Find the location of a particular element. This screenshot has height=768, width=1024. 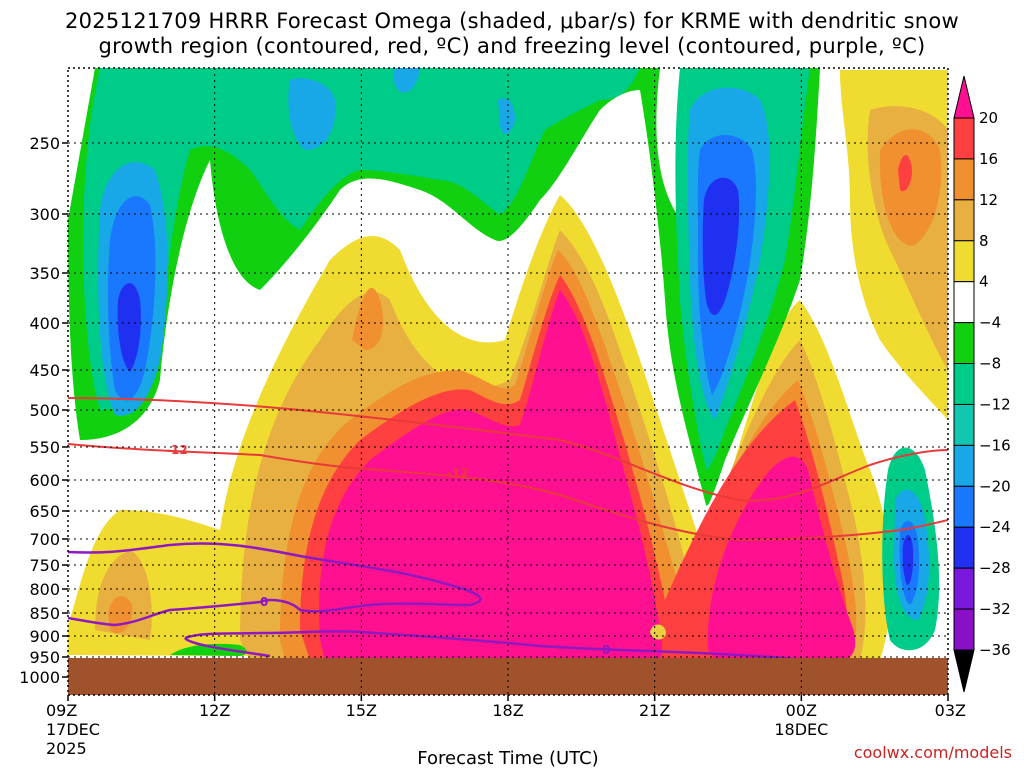

colorbar-label: −12 is located at coordinates (995, 404).